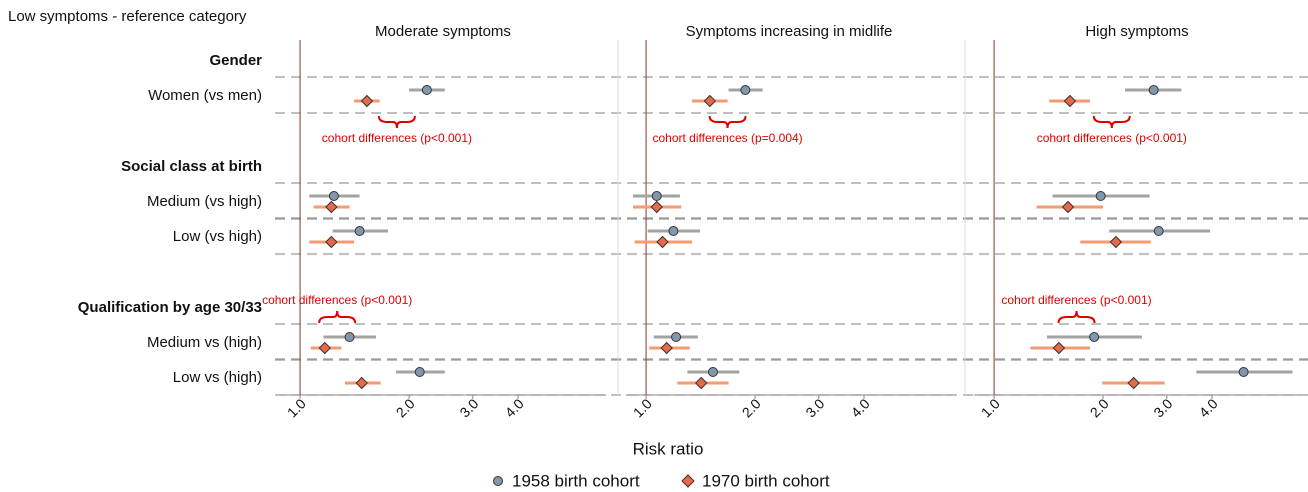 This screenshot has height=492, width=1308. I want to click on row-label: Low vs (high), so click(217, 377).